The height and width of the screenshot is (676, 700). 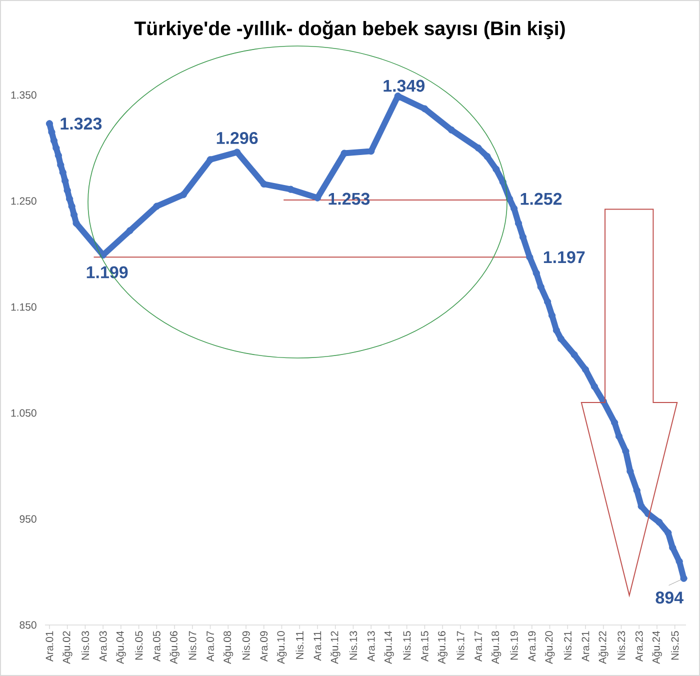 What do you see at coordinates (28, 625) in the screenshot?
I see `y-tick-label: 850` at bounding box center [28, 625].